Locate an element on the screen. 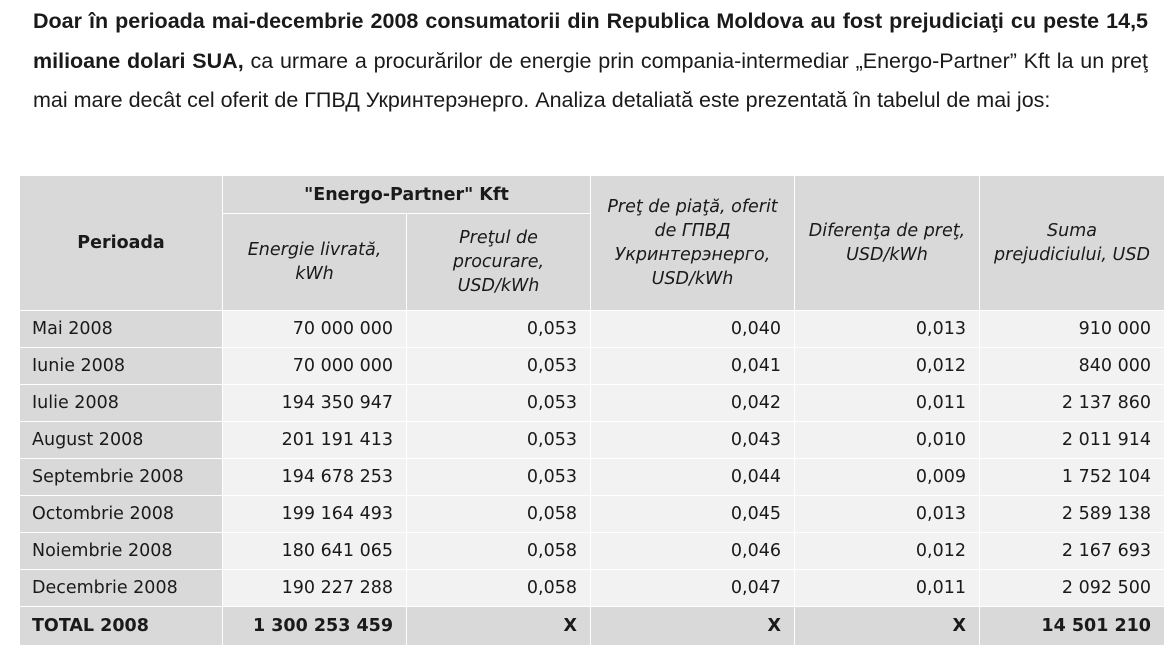 The height and width of the screenshot is (660, 1174). cell-damage: 2 167 693 is located at coordinates (1072, 551).